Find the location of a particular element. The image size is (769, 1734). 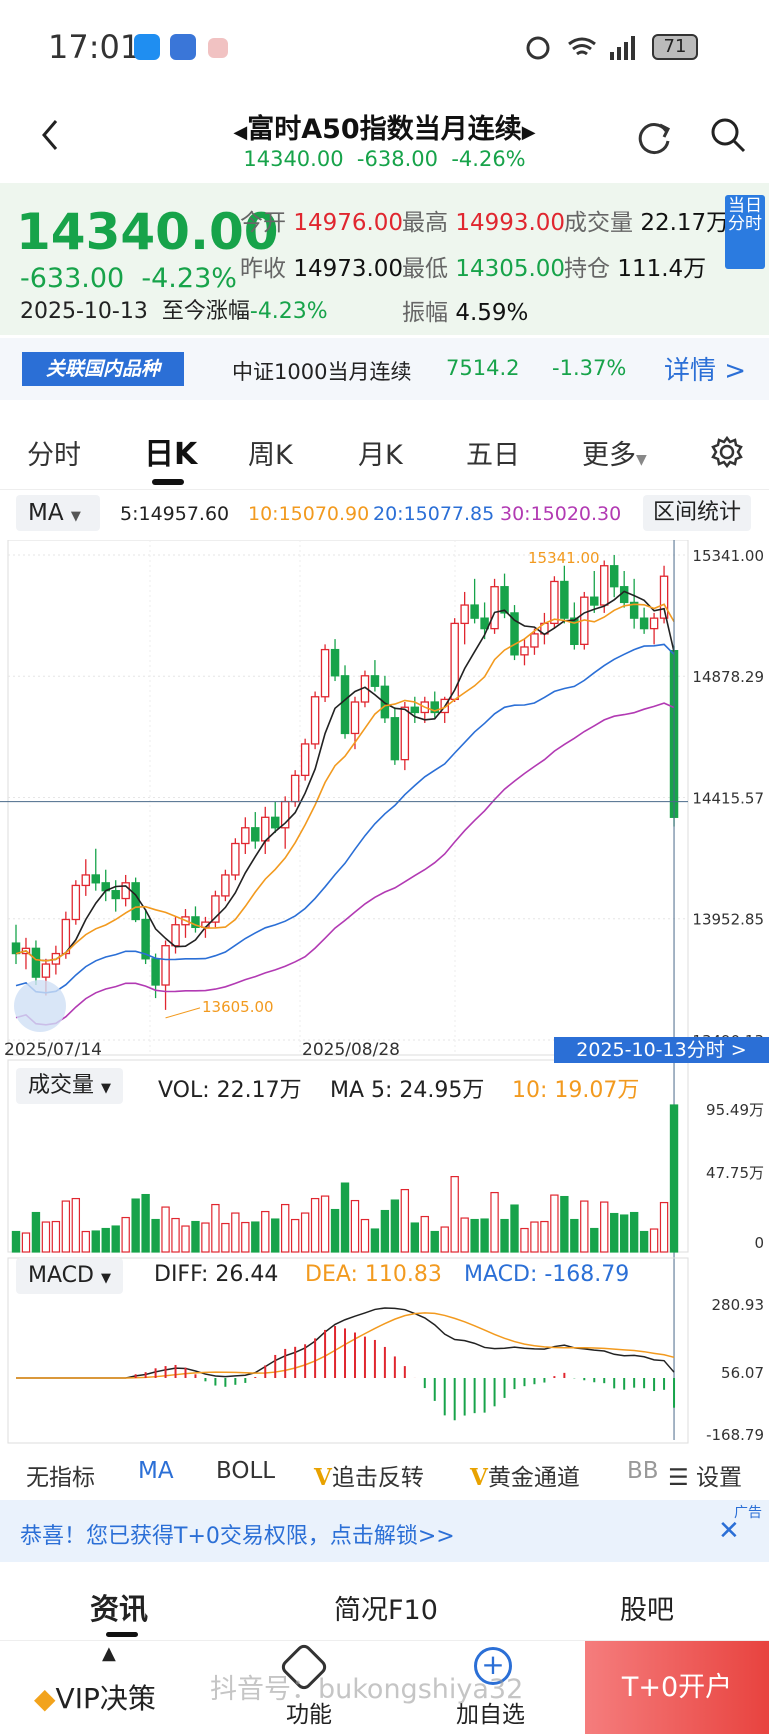

tab-weekly-k: 周K is located at coordinates (270, 455).